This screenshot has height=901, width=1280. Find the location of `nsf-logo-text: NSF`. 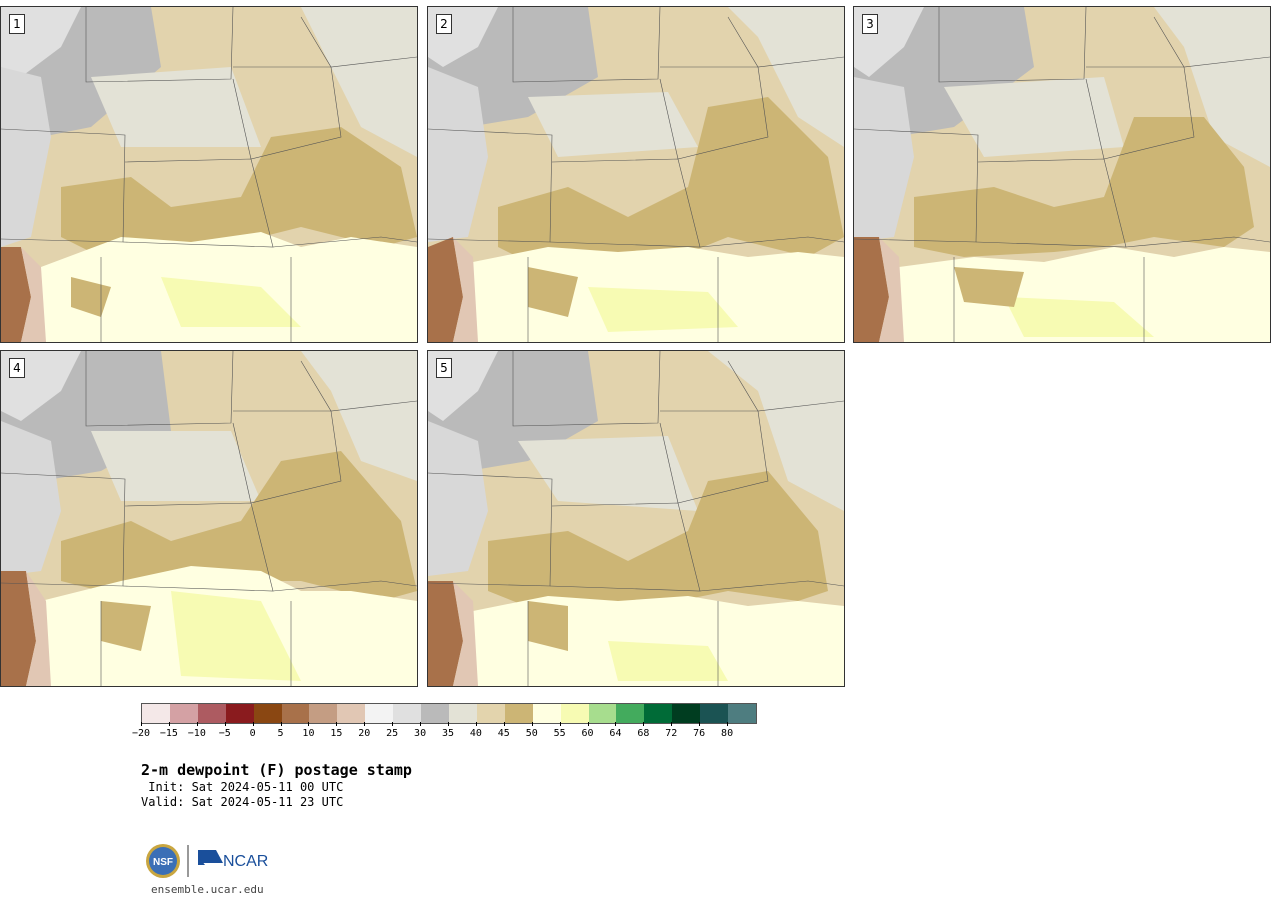

nsf-logo-text: NSF is located at coordinates (163, 862).